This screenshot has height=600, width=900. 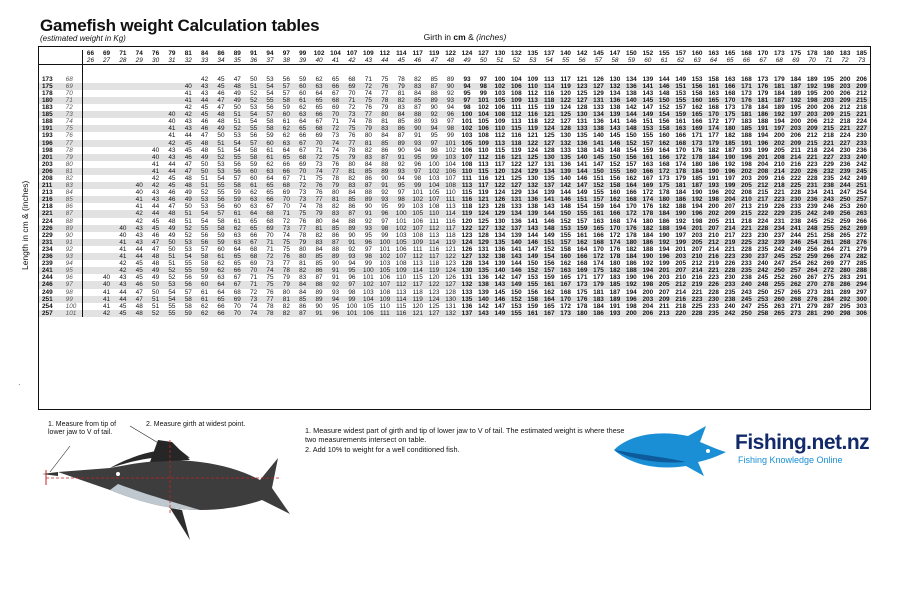 What do you see at coordinates (516, 150) in the screenshot?
I see `weight-cell: 119` at bounding box center [516, 150].